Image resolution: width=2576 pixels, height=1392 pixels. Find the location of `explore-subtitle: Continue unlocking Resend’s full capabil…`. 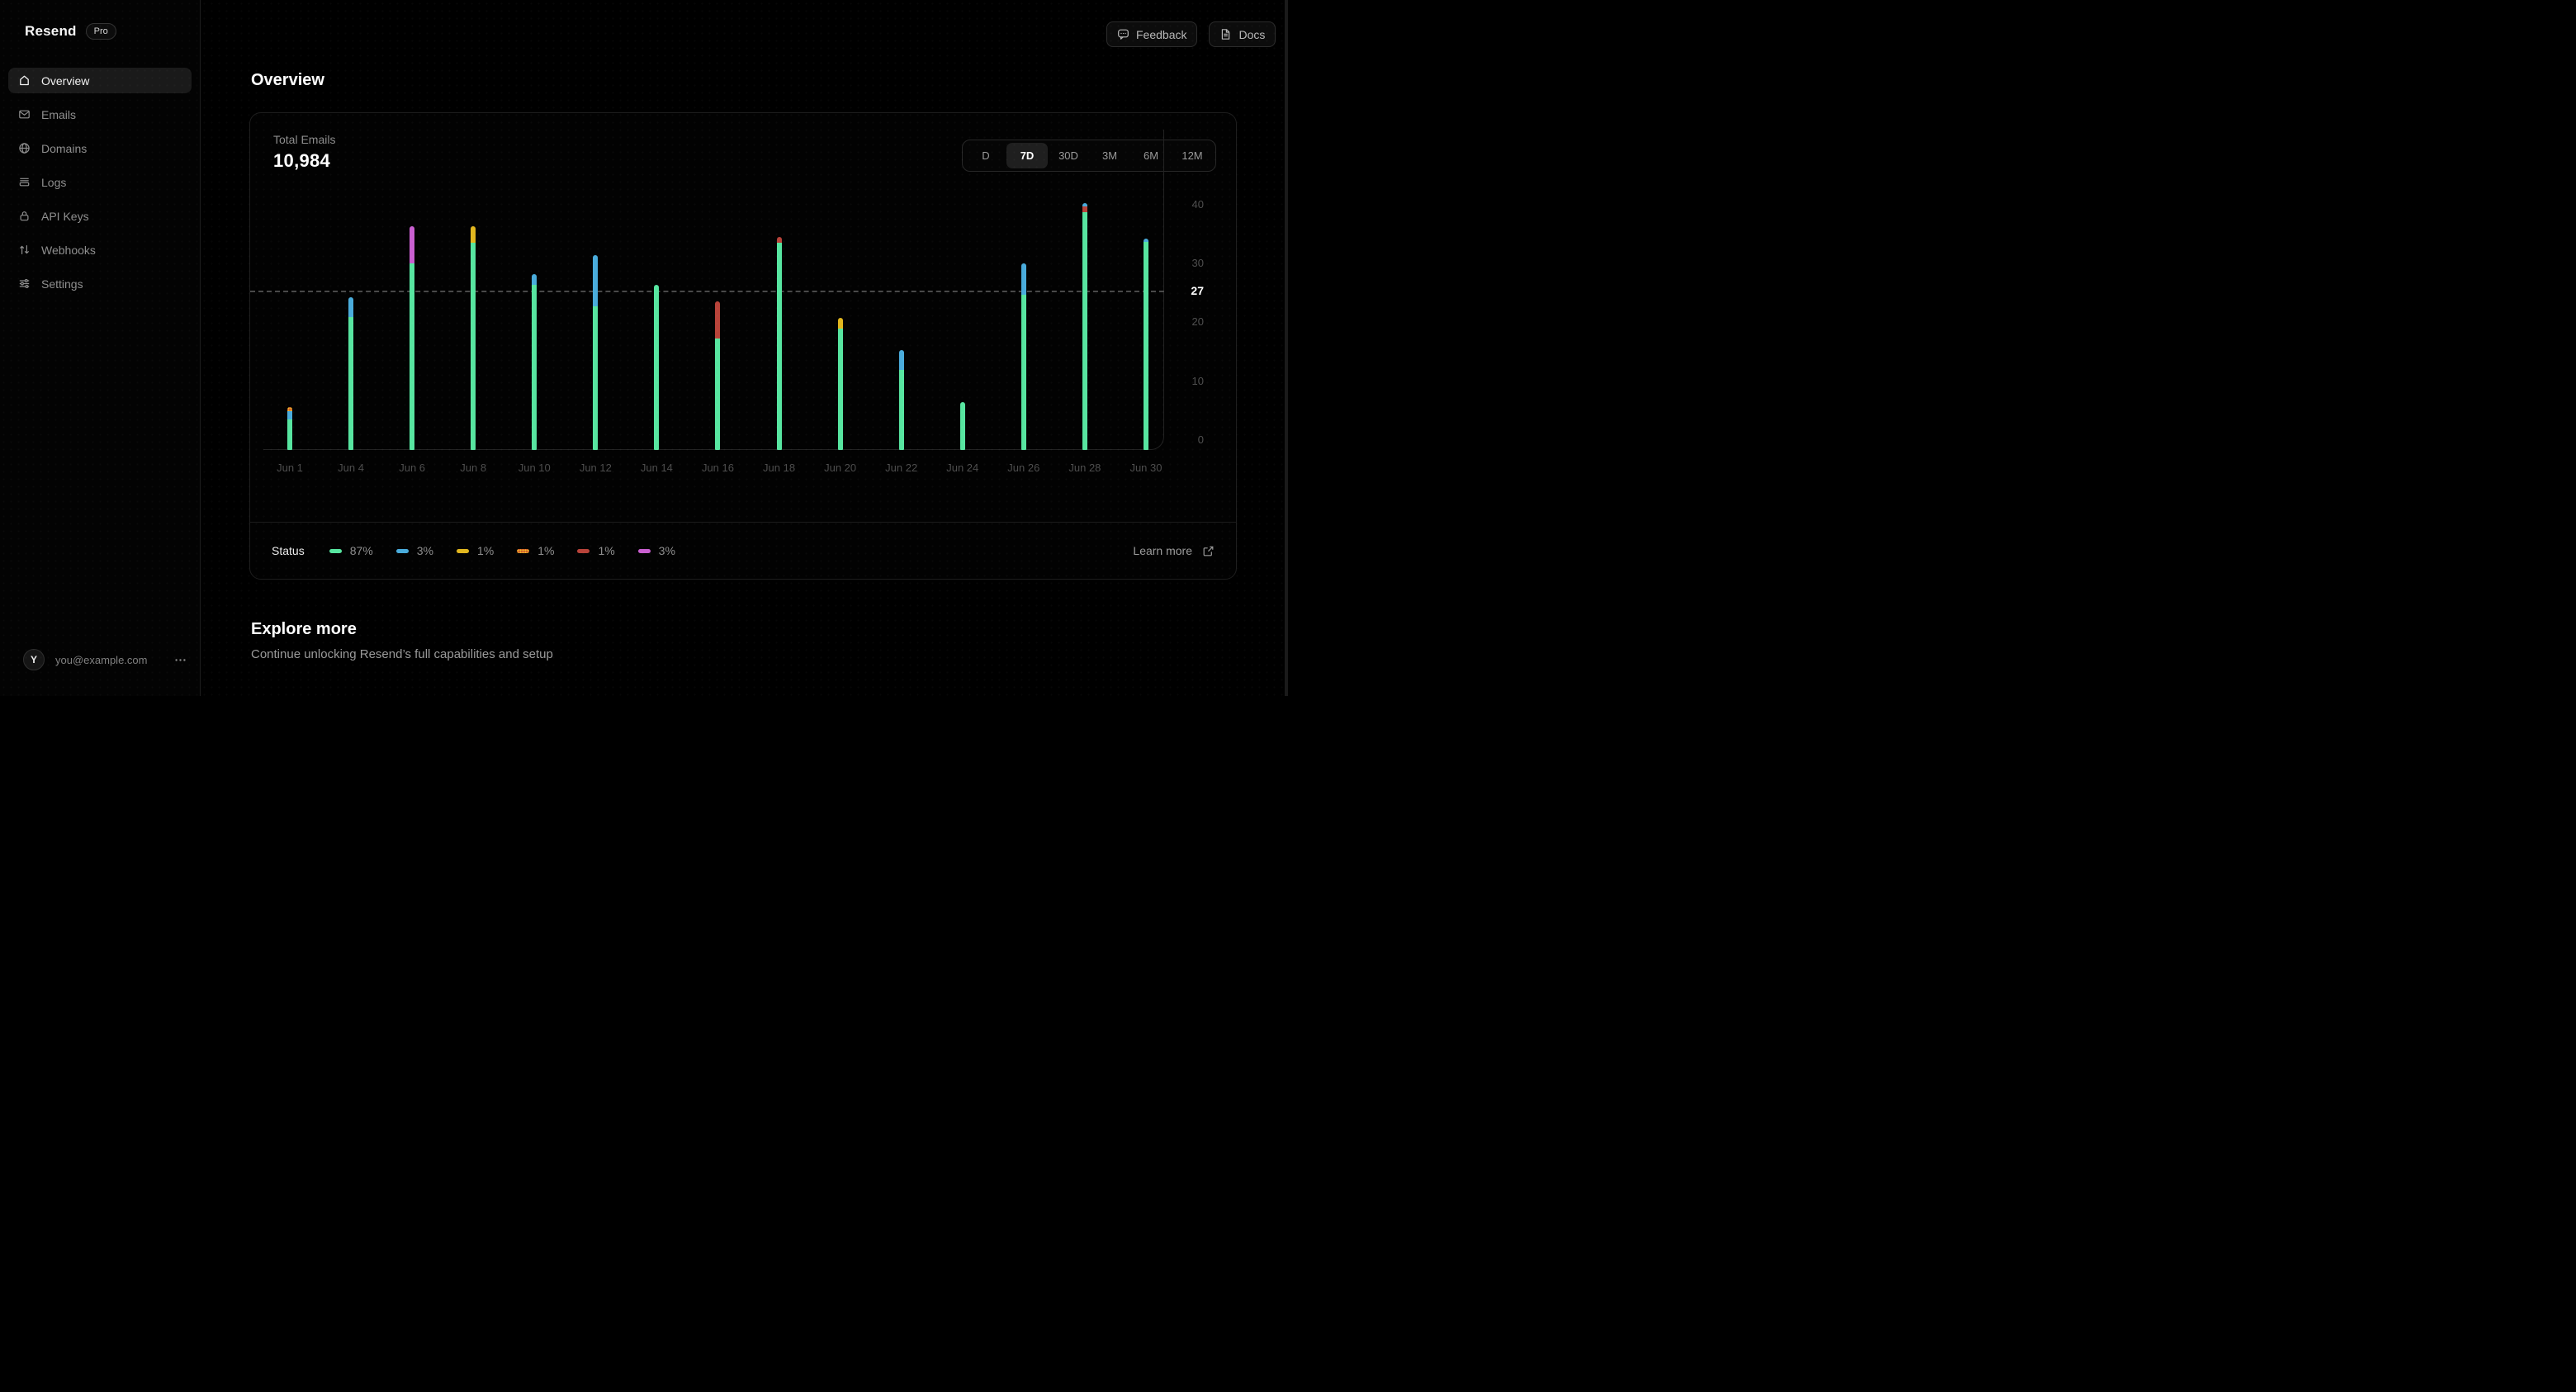

explore-subtitle: Continue unlocking Resend’s full capabil… is located at coordinates (402, 654).